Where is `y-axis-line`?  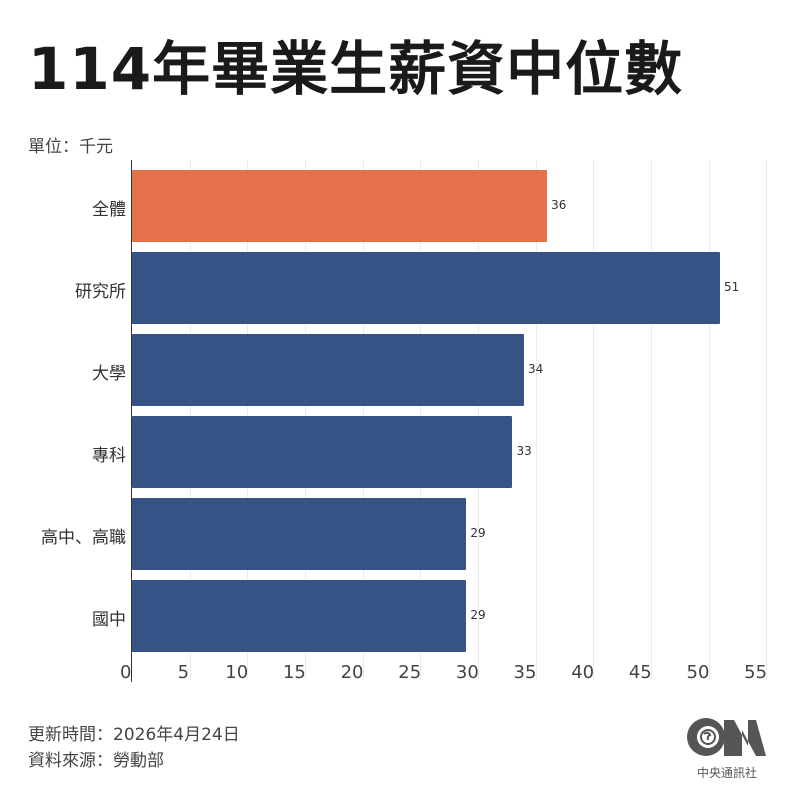
y-axis-line is located at coordinates (131, 421).